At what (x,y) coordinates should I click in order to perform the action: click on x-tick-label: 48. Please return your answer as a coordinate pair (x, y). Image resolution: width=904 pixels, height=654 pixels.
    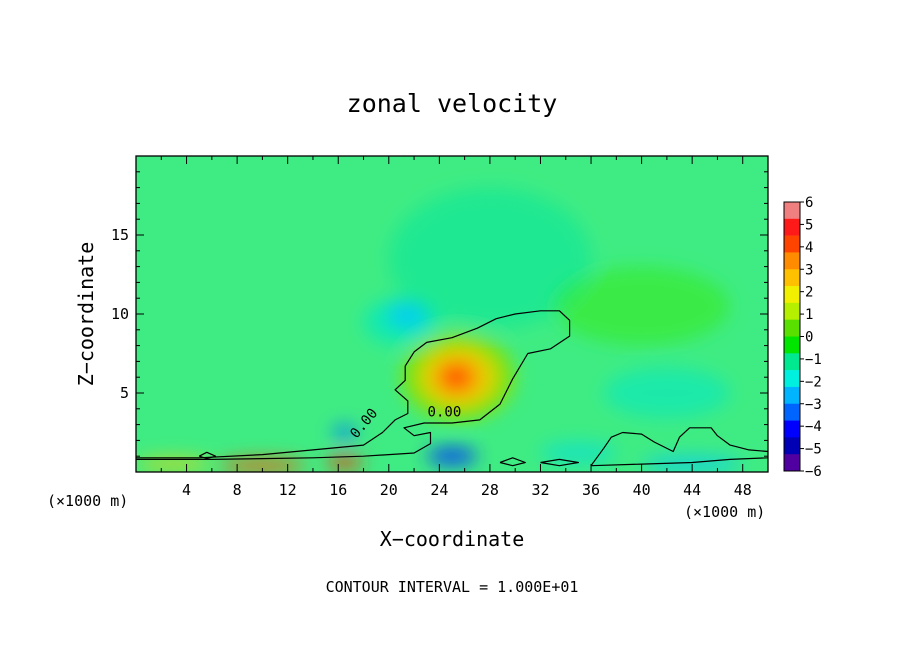
    Looking at the image, I should click on (743, 490).